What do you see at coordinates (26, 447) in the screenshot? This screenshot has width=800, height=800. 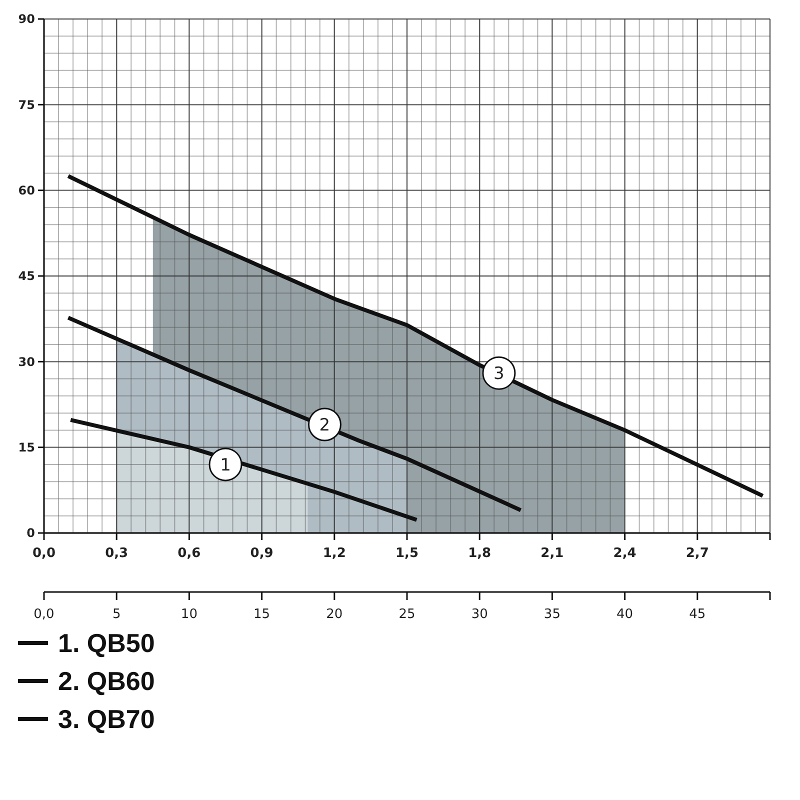 I see `y-tick-label: 15` at bounding box center [26, 447].